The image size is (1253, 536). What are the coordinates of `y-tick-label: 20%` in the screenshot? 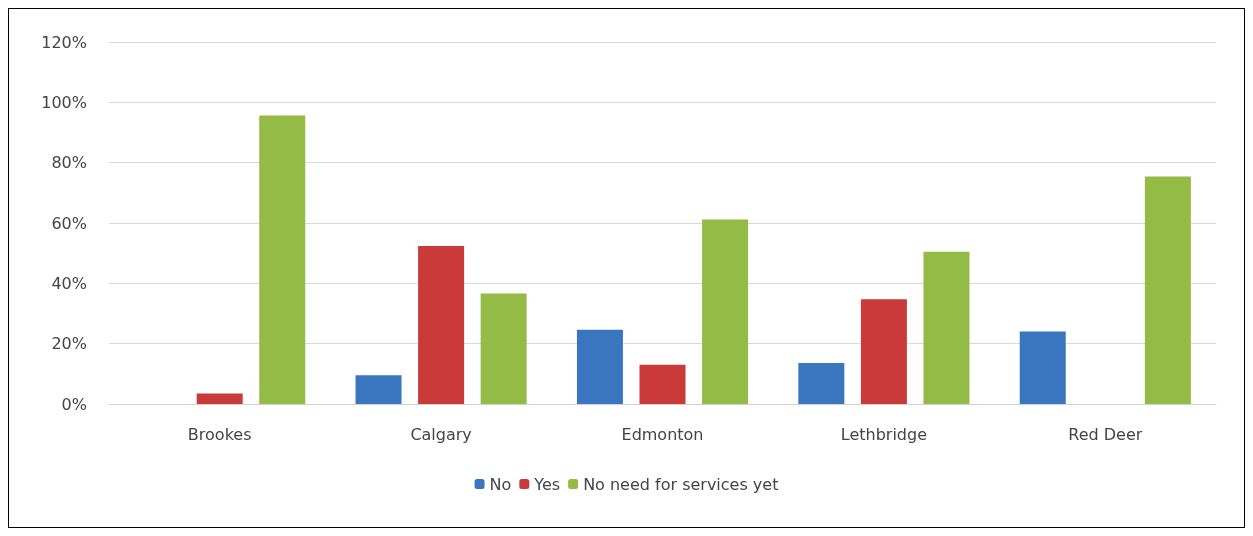 It's located at (69, 344).